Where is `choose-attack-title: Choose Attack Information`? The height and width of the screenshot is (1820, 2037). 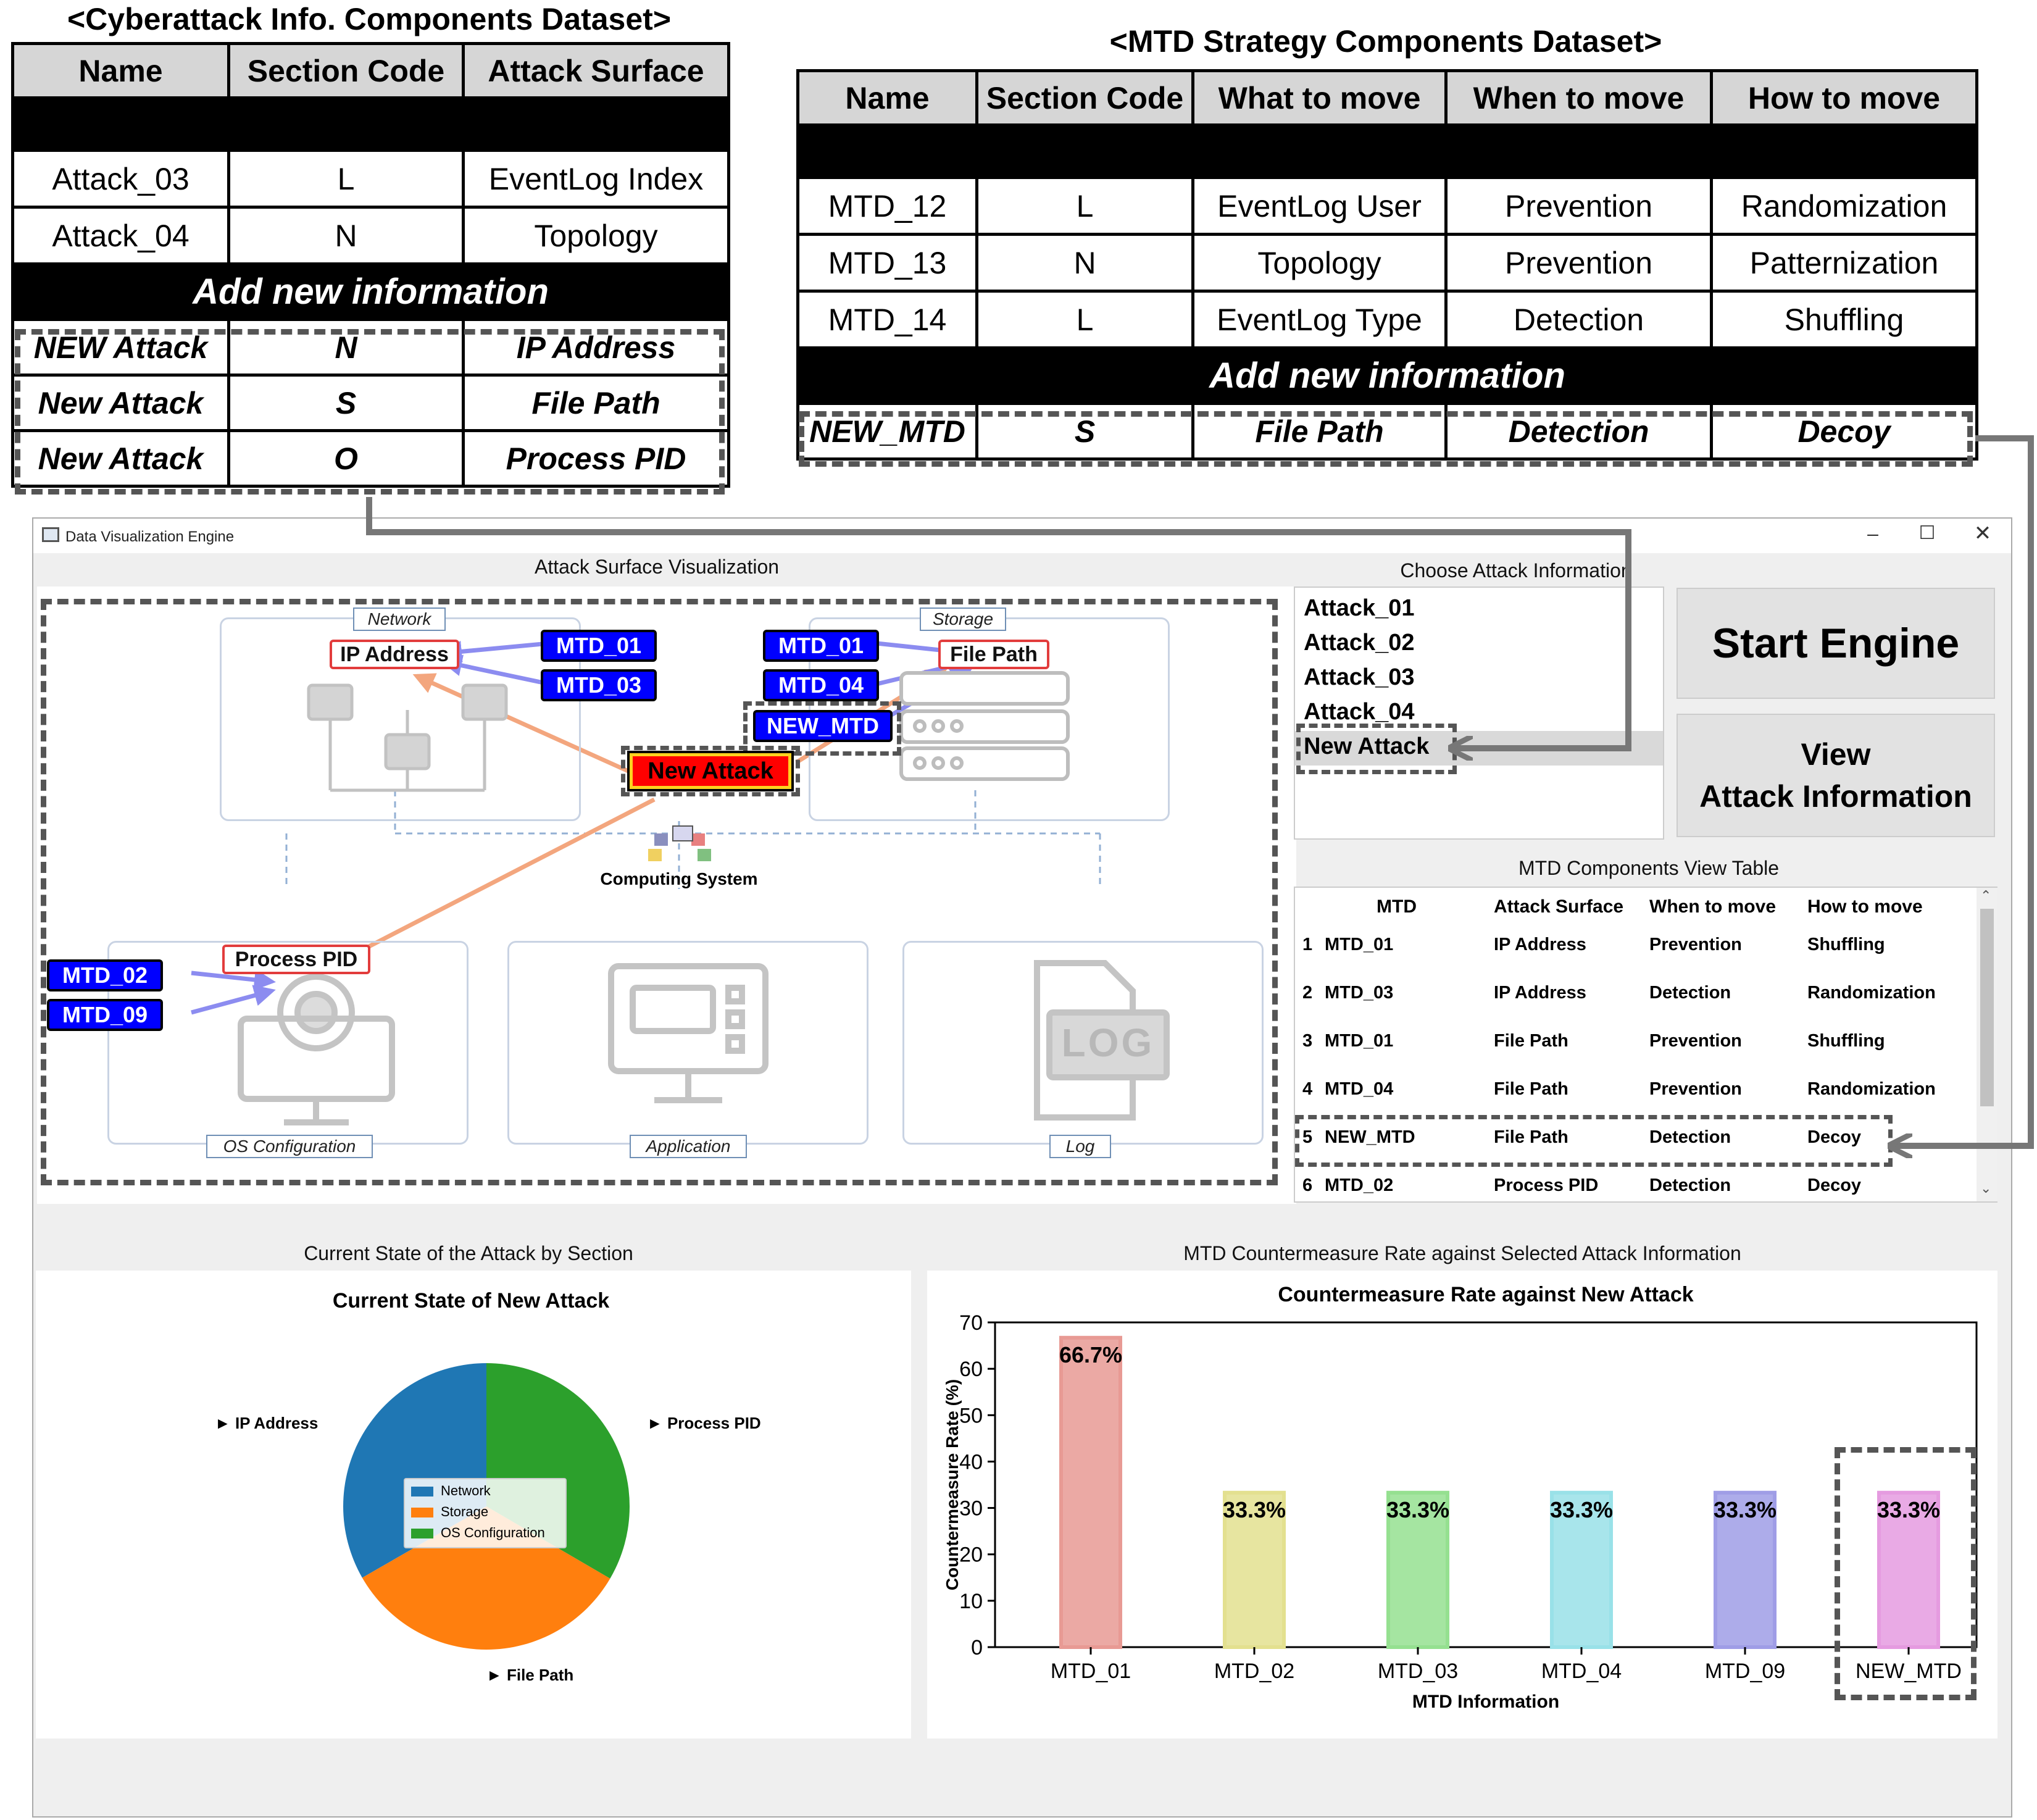
choose-attack-title: Choose Attack Information is located at coordinates (1516, 570).